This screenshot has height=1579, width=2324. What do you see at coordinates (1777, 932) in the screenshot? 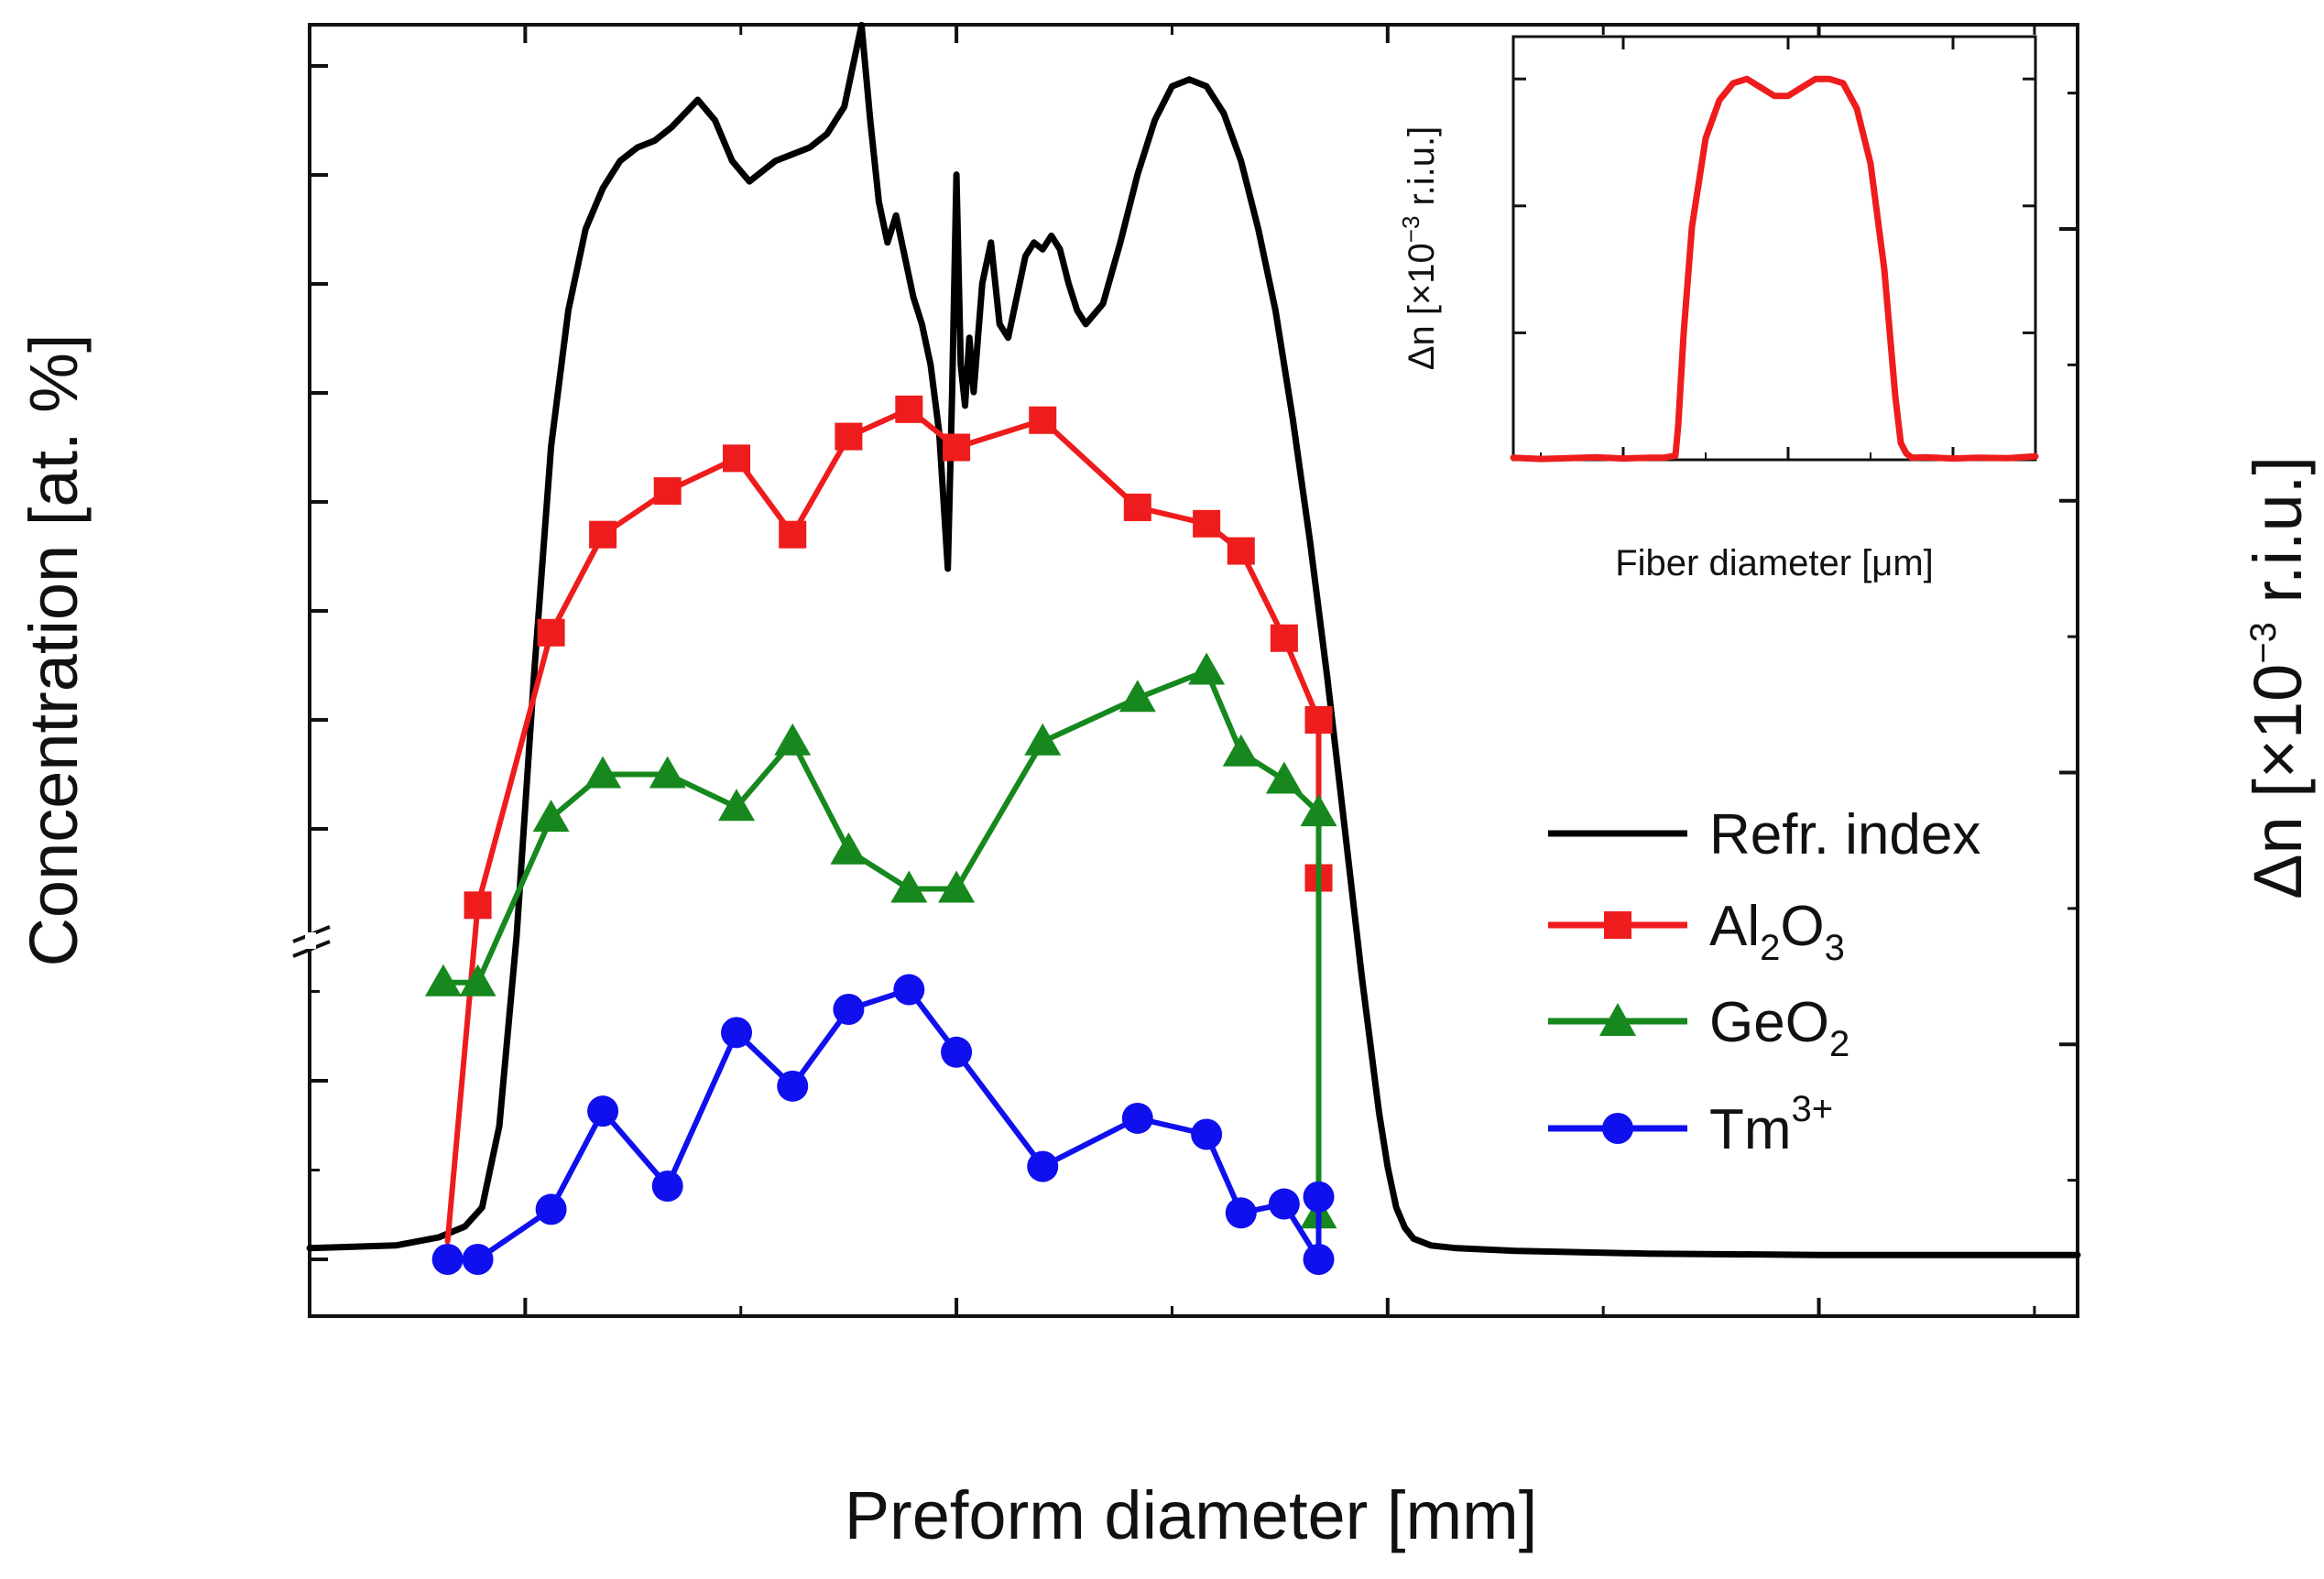
I see `legend-label-al2o3: Al2O3` at bounding box center [1777, 932].